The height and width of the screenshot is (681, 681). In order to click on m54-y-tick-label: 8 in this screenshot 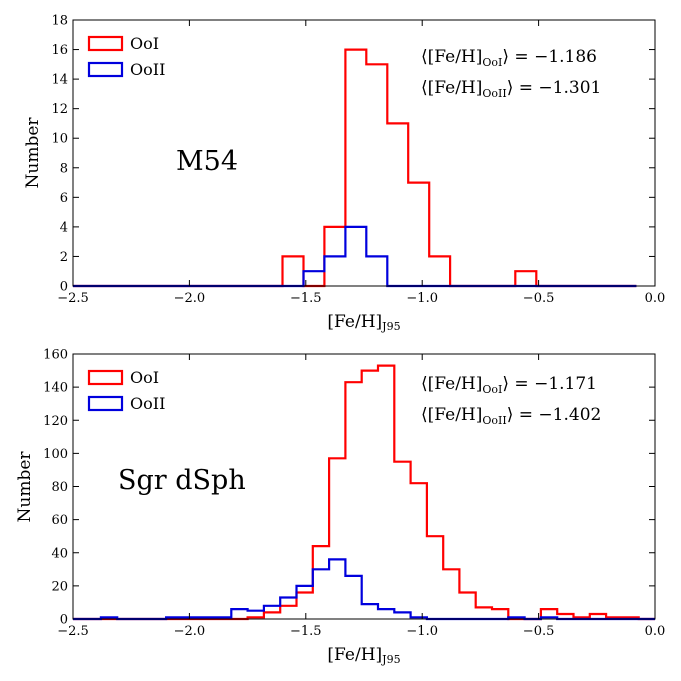, I will do `click(64, 168)`.